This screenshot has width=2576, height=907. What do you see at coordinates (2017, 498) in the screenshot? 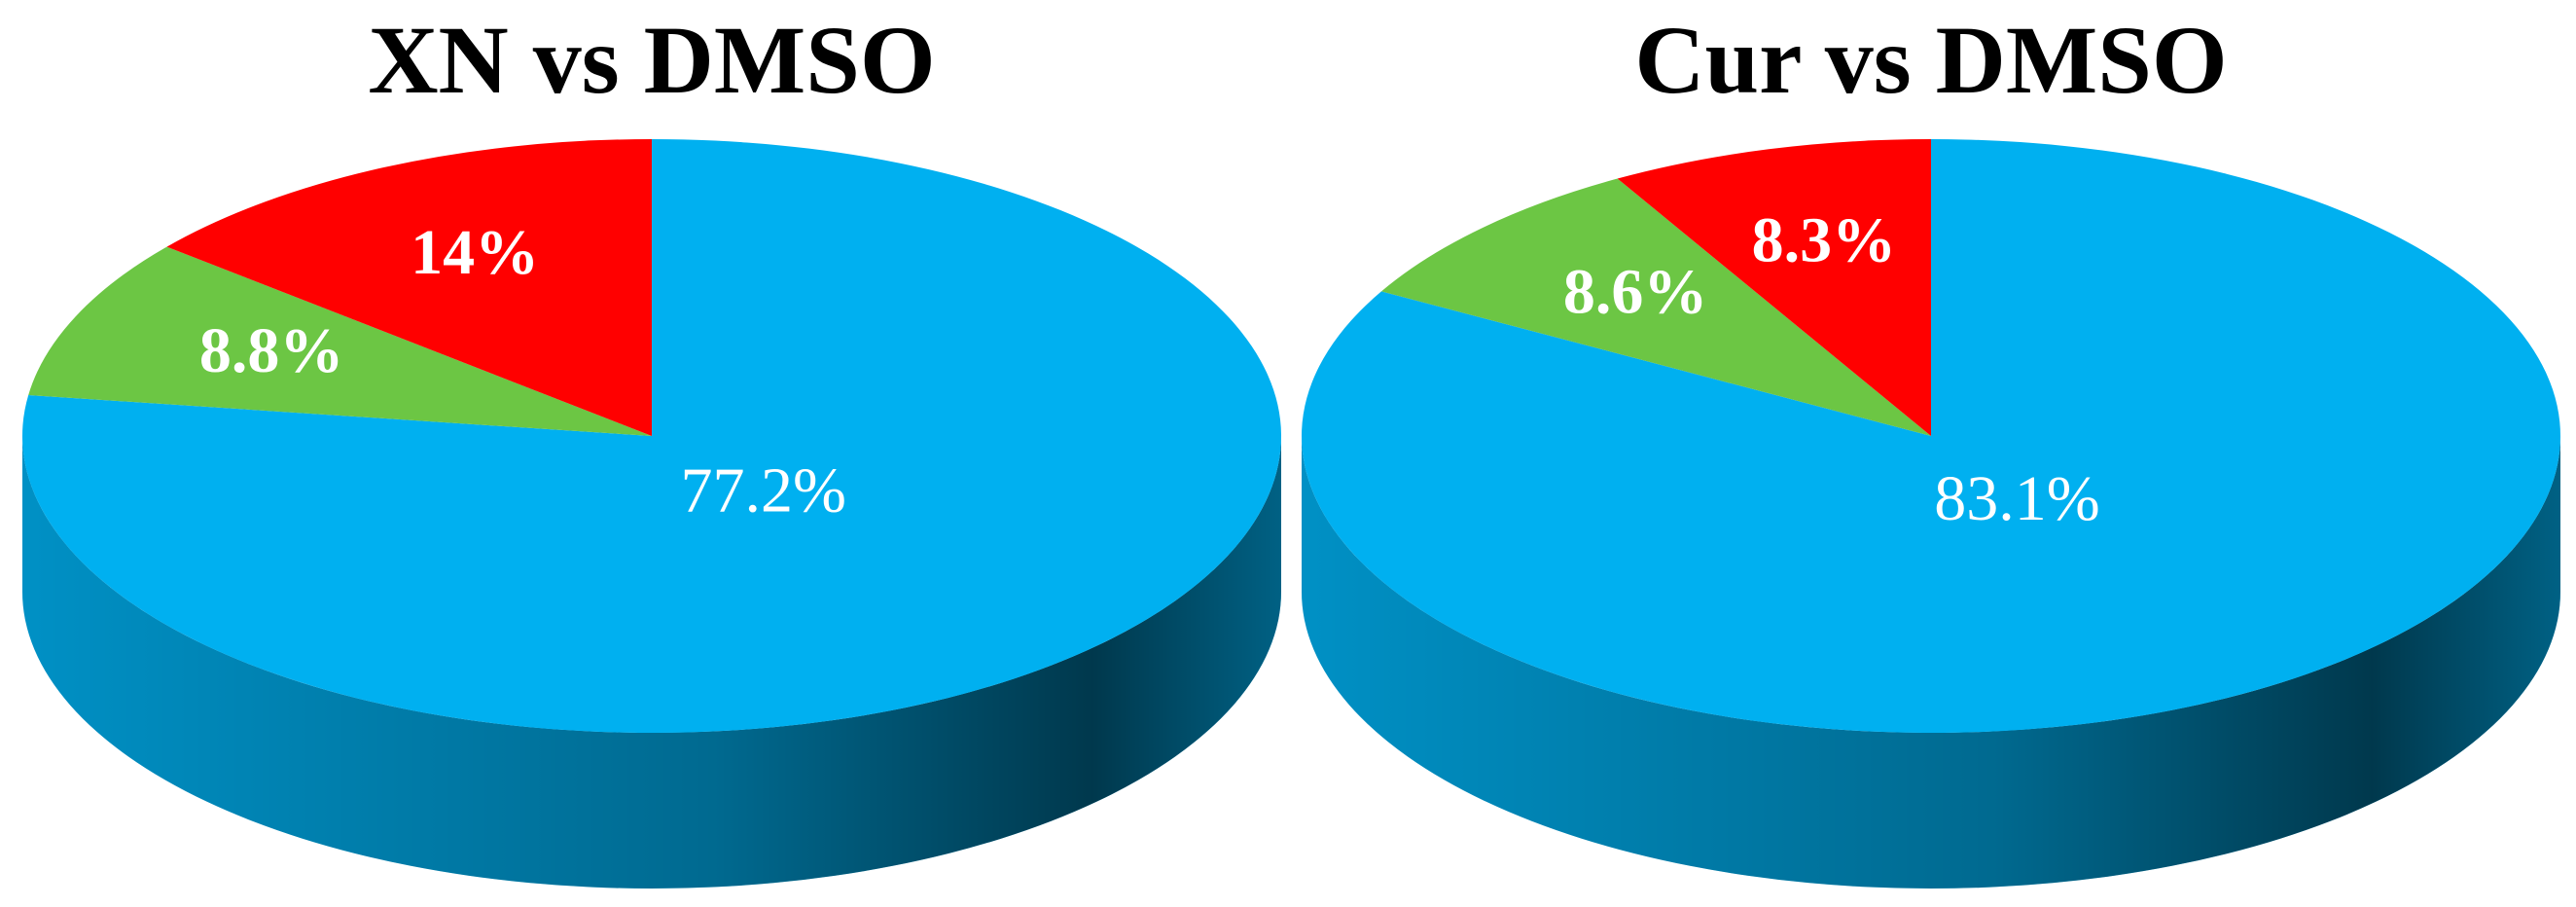
I see `value-label: 83.1%` at bounding box center [2017, 498].